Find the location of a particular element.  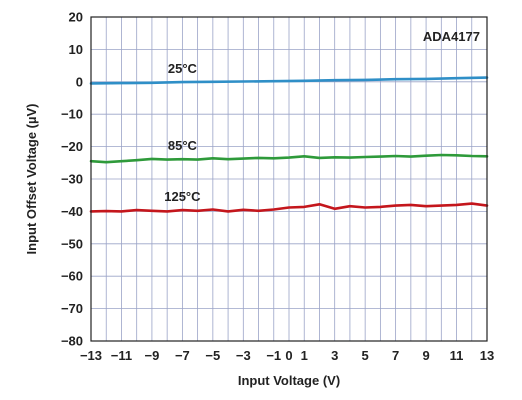

x-tick-label: 0 is located at coordinates (288, 355).